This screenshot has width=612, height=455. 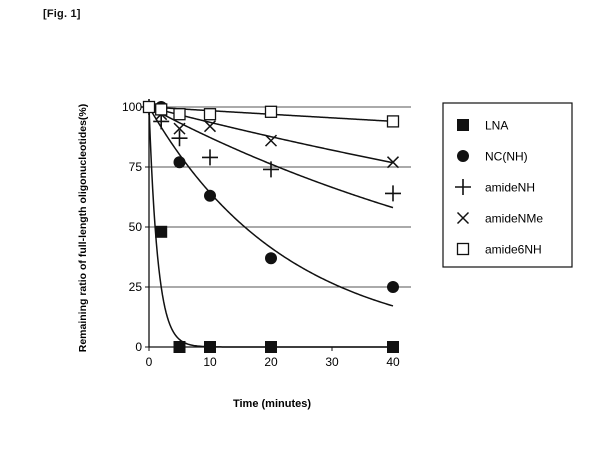 I want to click on marker-amide6nh-t40, so click(x=393, y=121).